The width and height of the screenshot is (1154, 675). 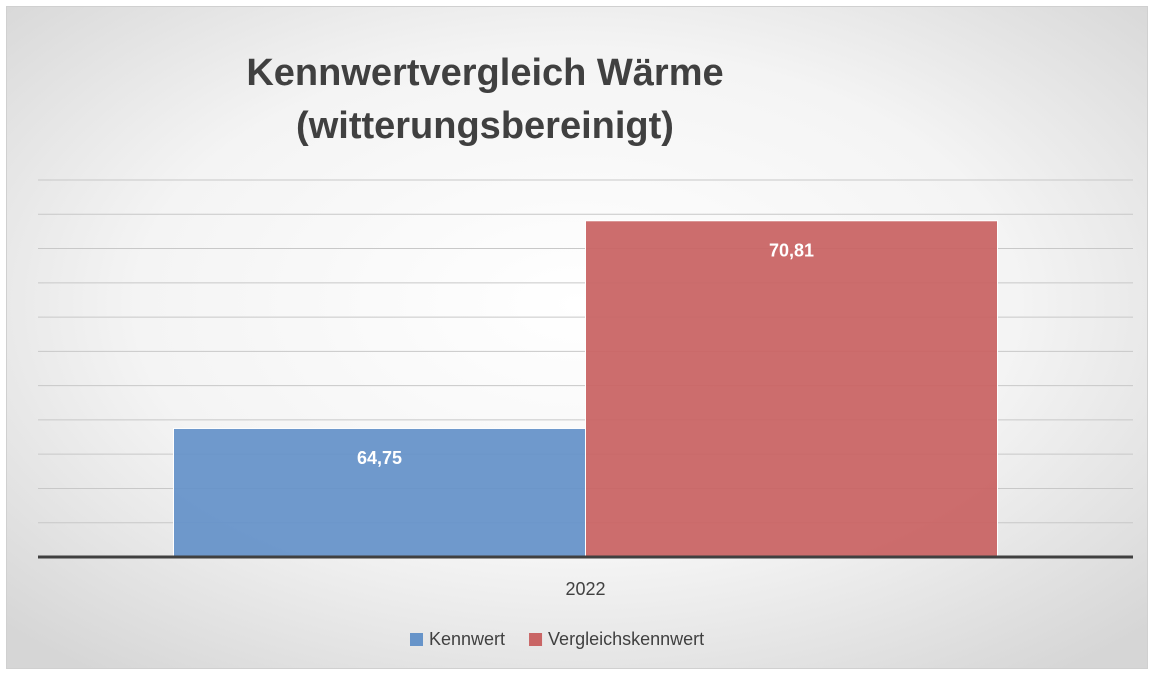 What do you see at coordinates (485, 126) in the screenshot?
I see `chart-title: (witterungsbereinigt)` at bounding box center [485, 126].